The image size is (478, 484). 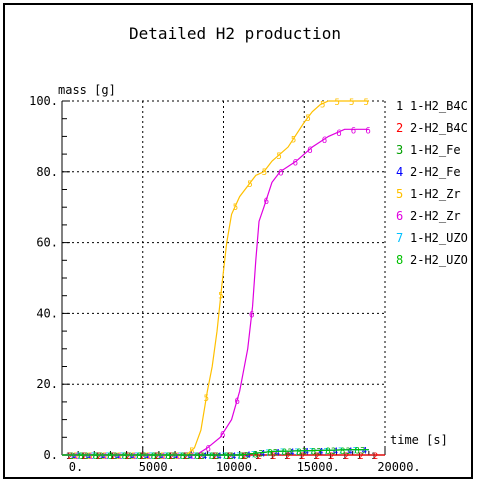 I want to click on y-tick-label: 20., so click(x=47, y=384).